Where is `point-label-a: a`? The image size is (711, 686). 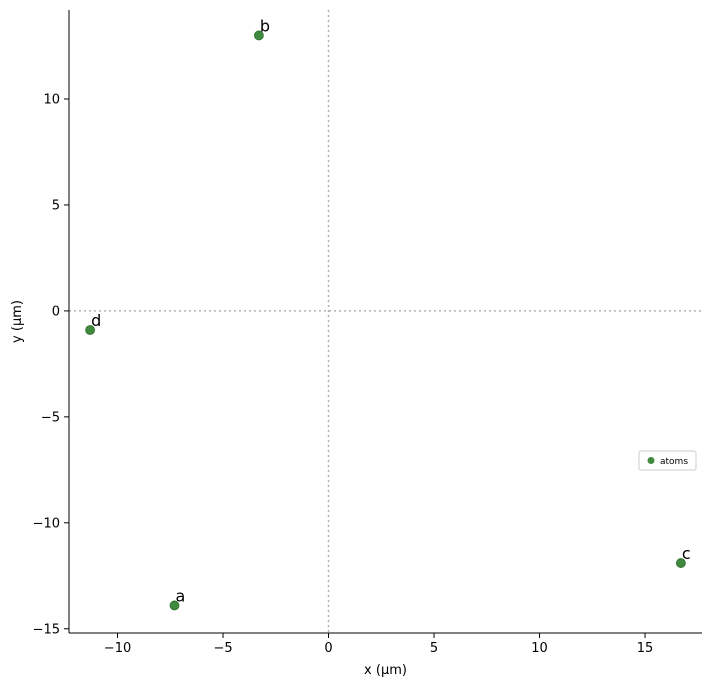 point-label-a: a is located at coordinates (181, 595).